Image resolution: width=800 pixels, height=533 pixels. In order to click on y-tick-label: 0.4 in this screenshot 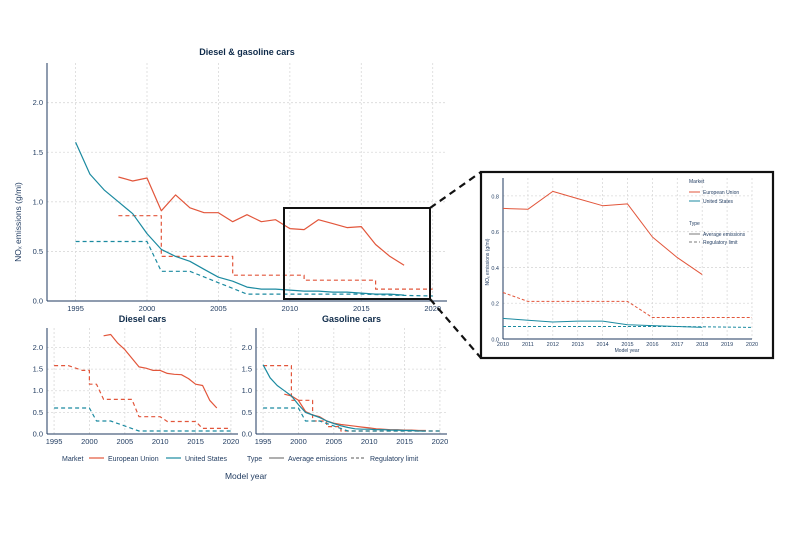, I will do `click(495, 269)`.